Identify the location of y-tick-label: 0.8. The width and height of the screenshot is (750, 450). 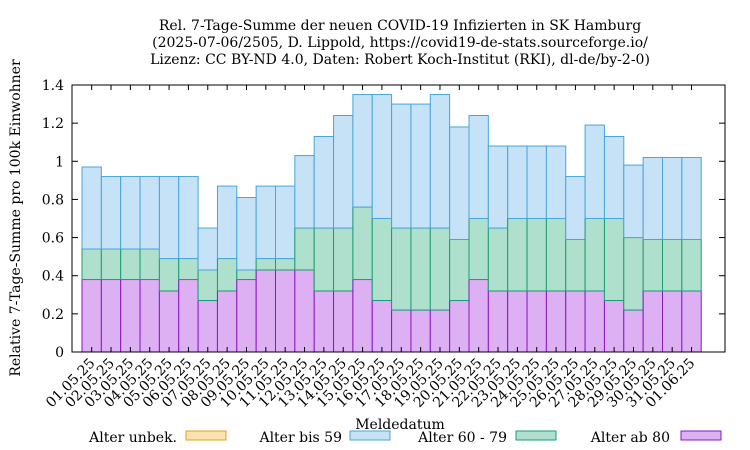
(53, 200).